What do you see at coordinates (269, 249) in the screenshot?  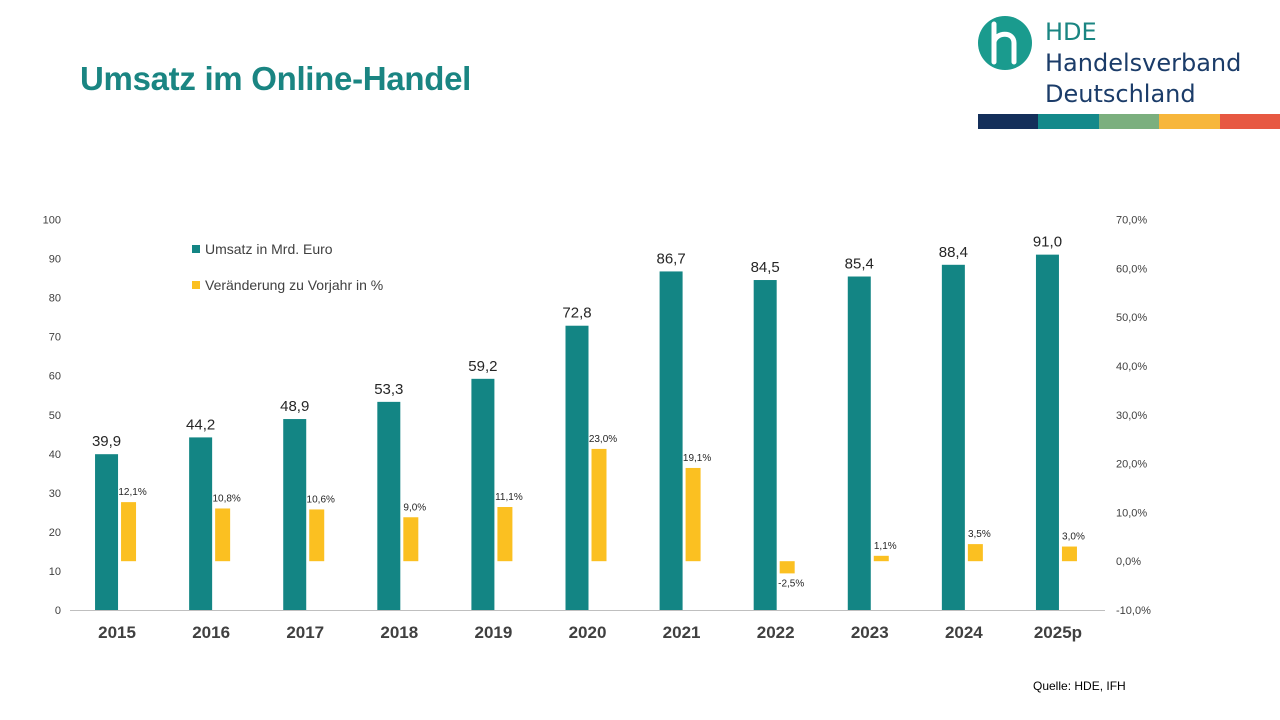 I see `legend-label-umsatz: Umsatz in Mrd. Euro` at bounding box center [269, 249].